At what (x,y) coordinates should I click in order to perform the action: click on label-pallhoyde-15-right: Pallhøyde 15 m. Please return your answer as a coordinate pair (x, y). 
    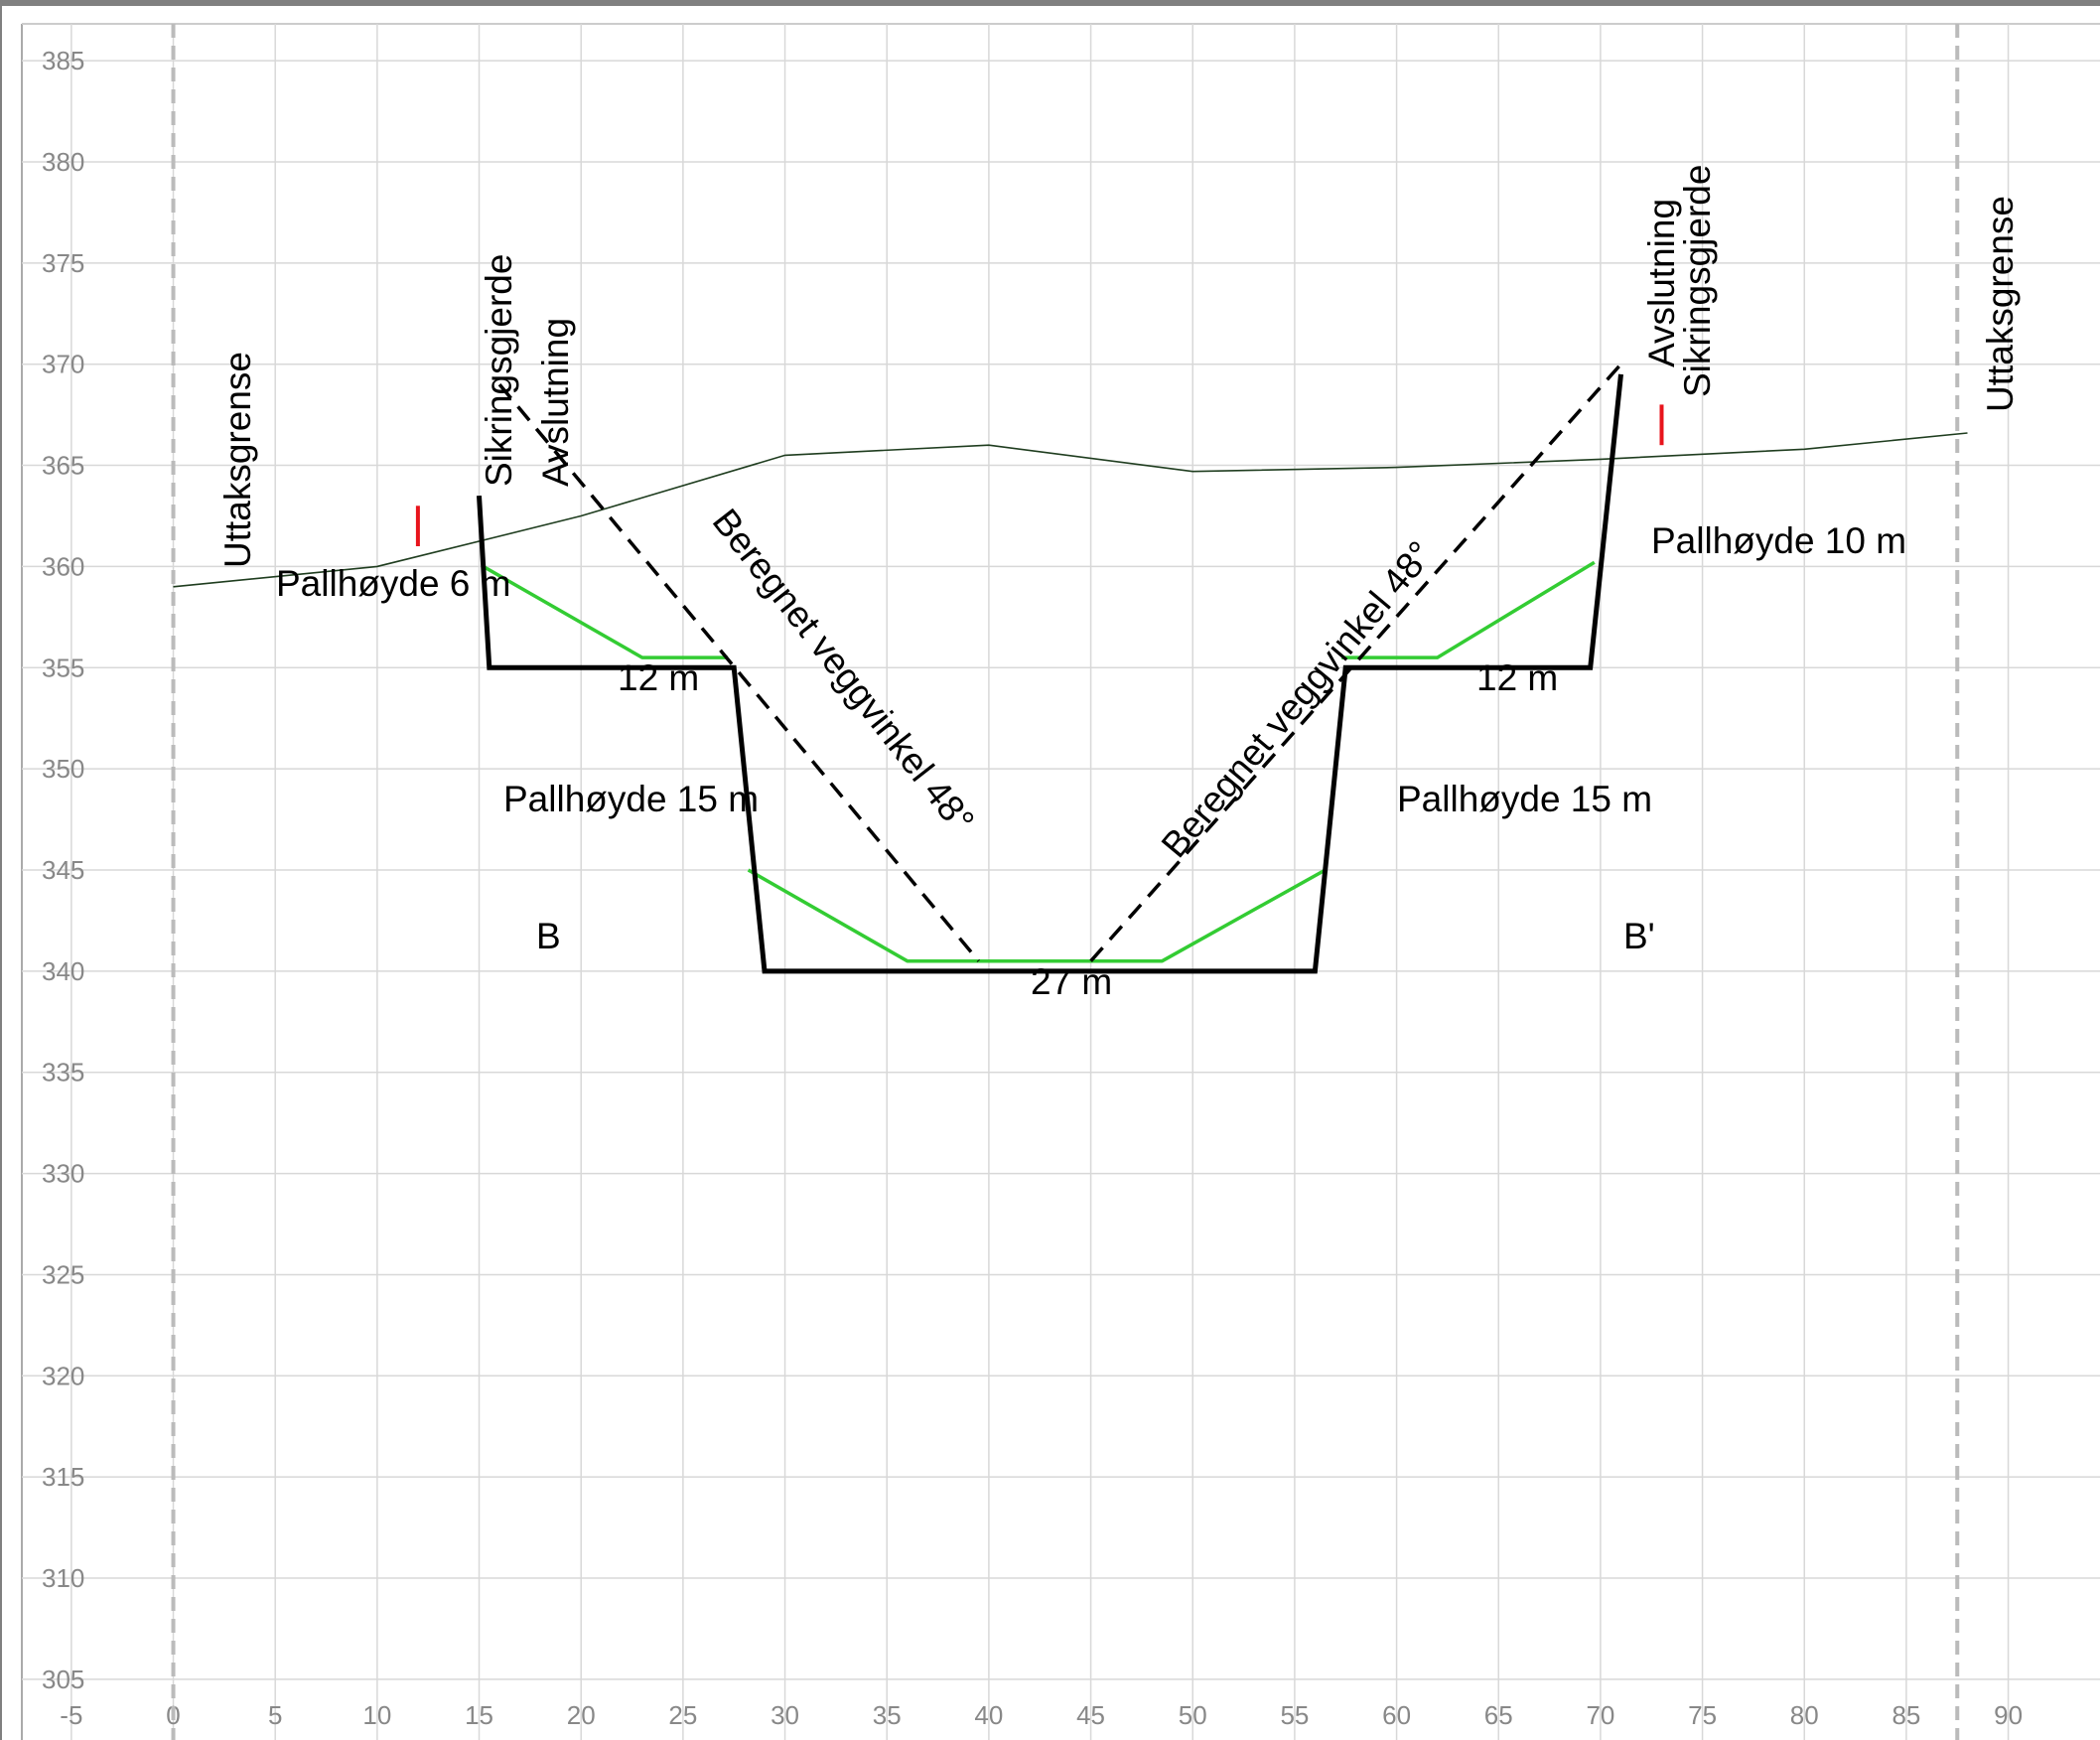
    Looking at the image, I should click on (1524, 799).